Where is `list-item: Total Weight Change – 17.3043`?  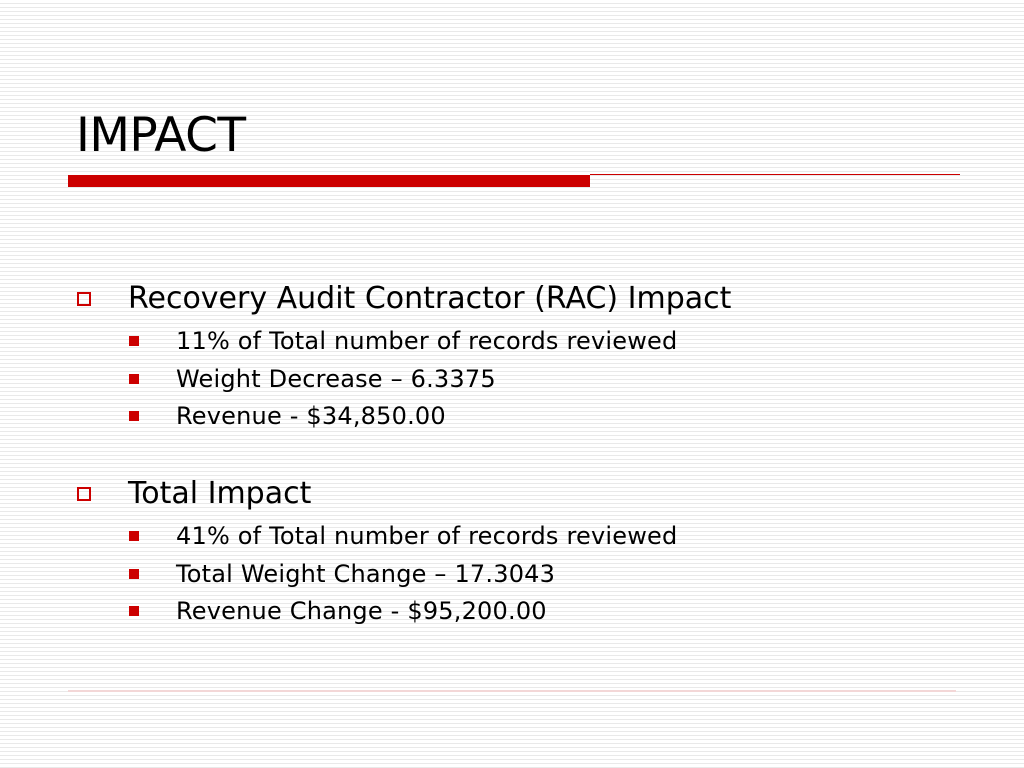
list-item: Total Weight Change – 17.3043 is located at coordinates (366, 574).